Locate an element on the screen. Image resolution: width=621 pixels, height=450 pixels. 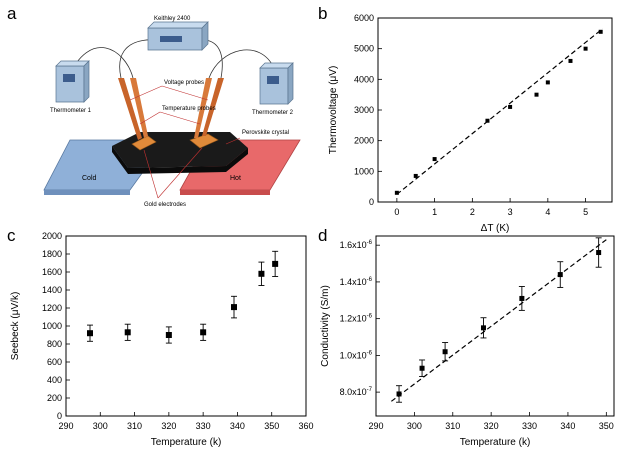
y-tick-label: 200 is located at coordinates (54, 398).